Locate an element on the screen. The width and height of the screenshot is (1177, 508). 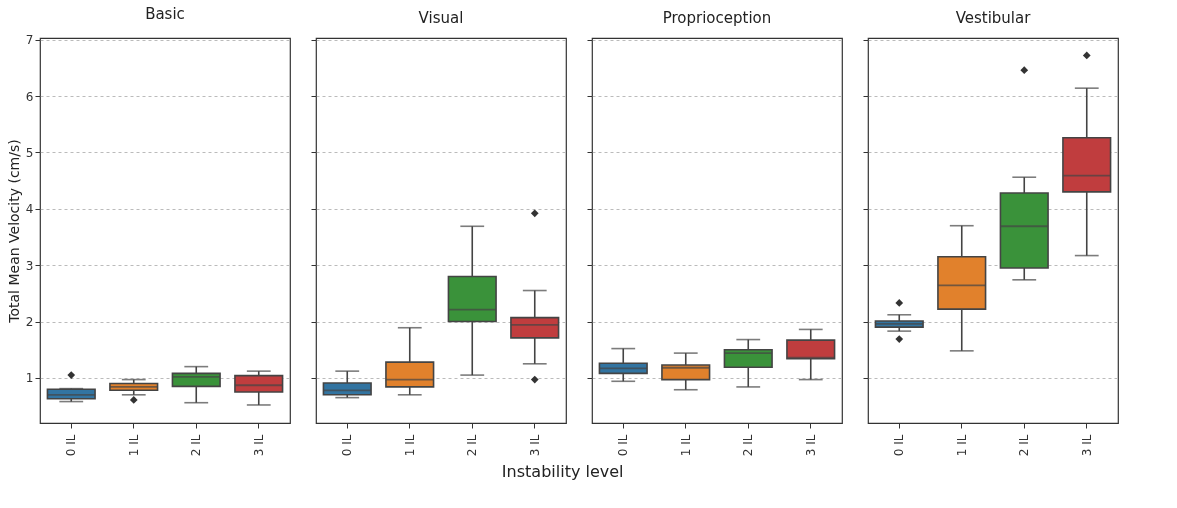
y-tick-label: 6 is located at coordinates (29, 96).